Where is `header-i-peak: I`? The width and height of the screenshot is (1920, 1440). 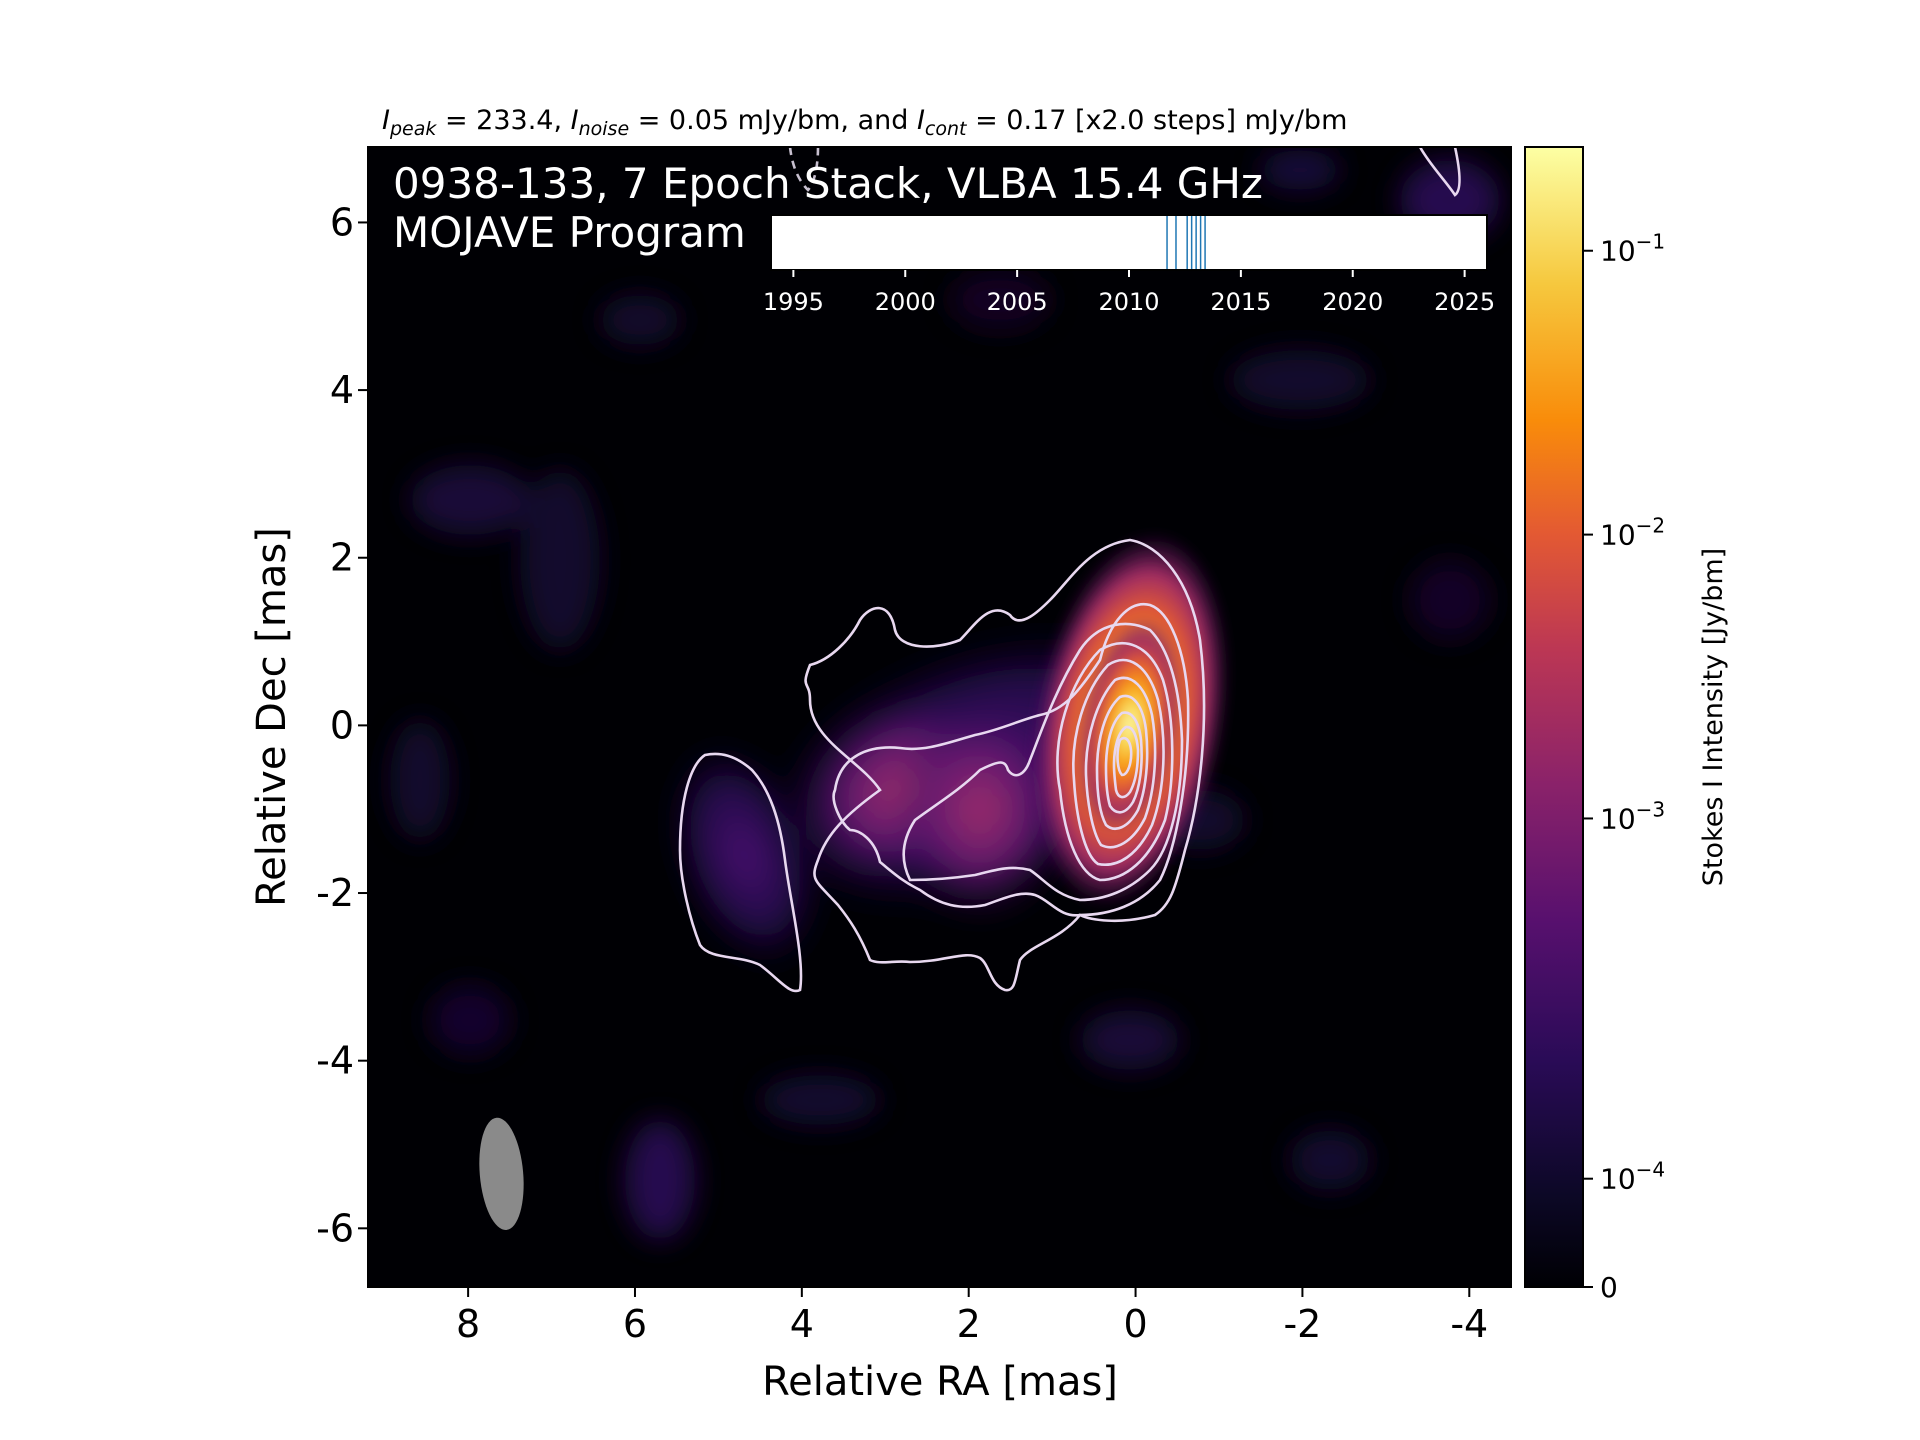 header-i-peak: I is located at coordinates (386, 120).